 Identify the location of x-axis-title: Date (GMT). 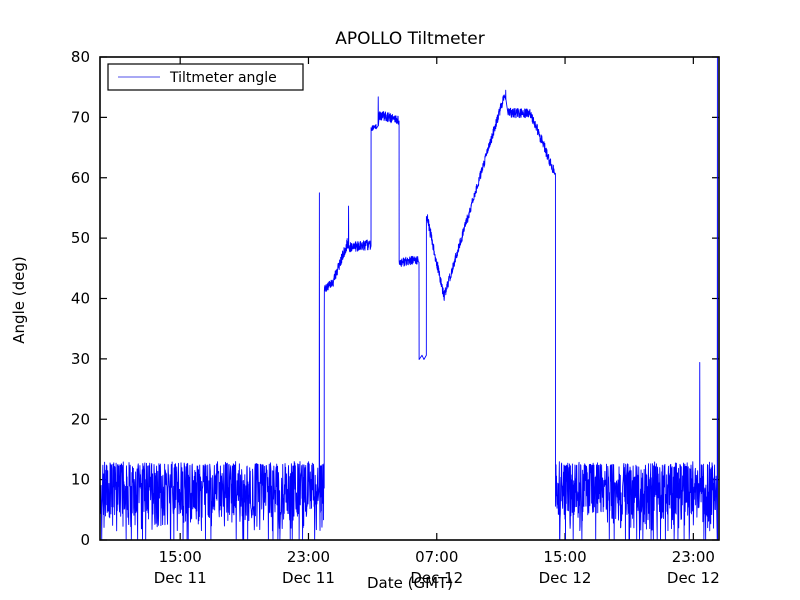
(410, 583).